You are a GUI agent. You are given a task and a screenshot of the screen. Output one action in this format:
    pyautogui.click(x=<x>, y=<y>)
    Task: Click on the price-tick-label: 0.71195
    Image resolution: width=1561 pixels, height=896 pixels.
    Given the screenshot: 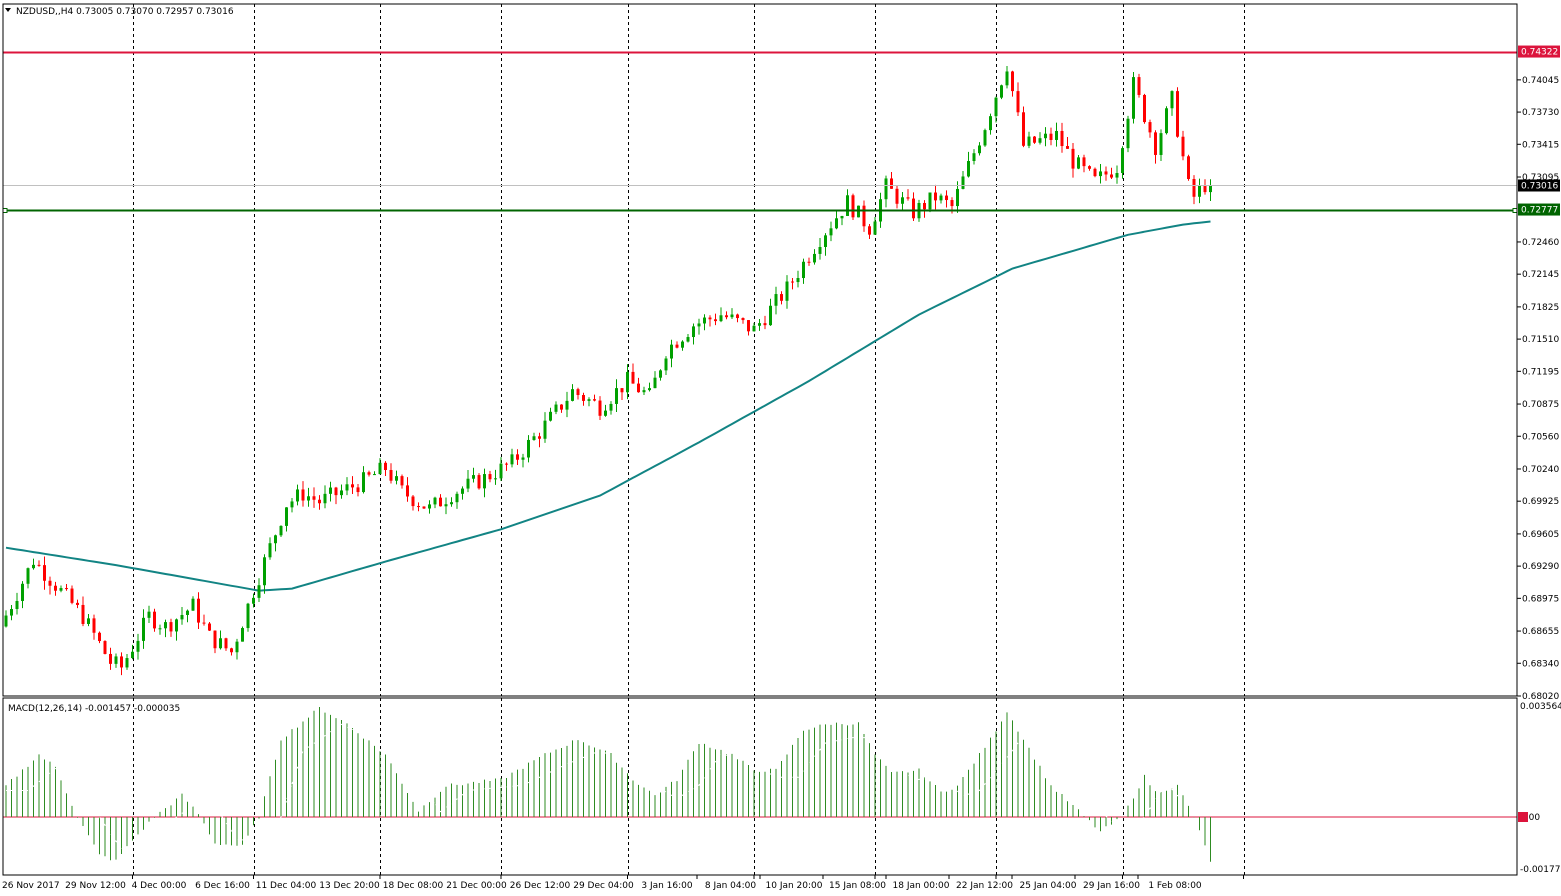 What is the action you would take?
    pyautogui.click(x=1540, y=372)
    